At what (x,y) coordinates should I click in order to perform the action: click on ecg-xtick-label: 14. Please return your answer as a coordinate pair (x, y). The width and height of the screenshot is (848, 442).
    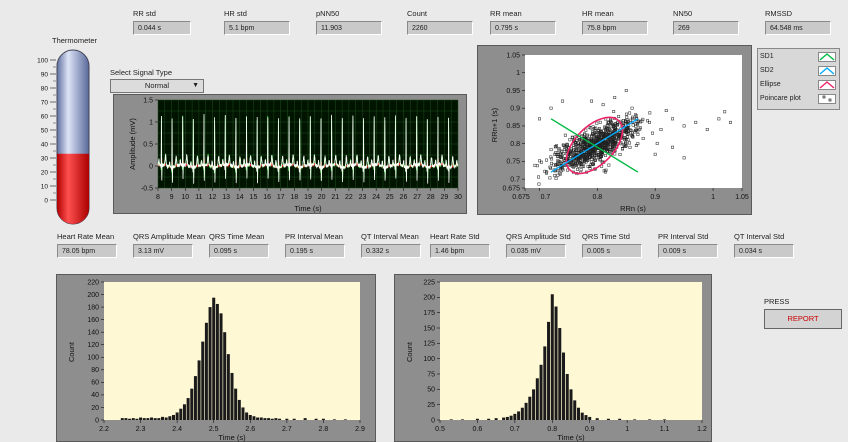
    Looking at the image, I should click on (240, 197).